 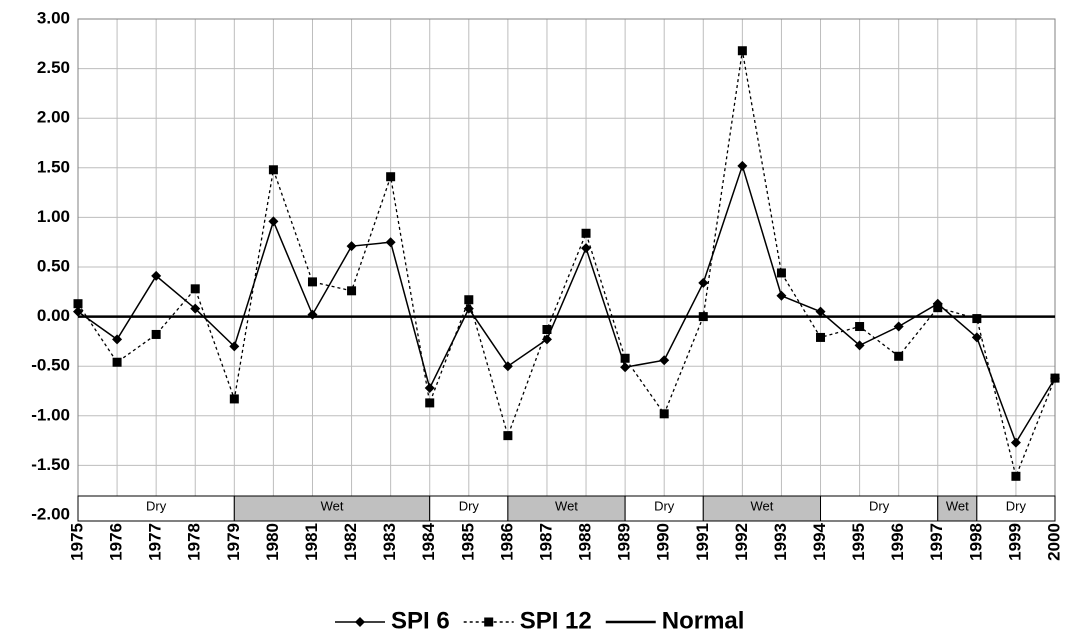 What do you see at coordinates (428, 541) in the screenshot?
I see `x-tick-label: 1984` at bounding box center [428, 541].